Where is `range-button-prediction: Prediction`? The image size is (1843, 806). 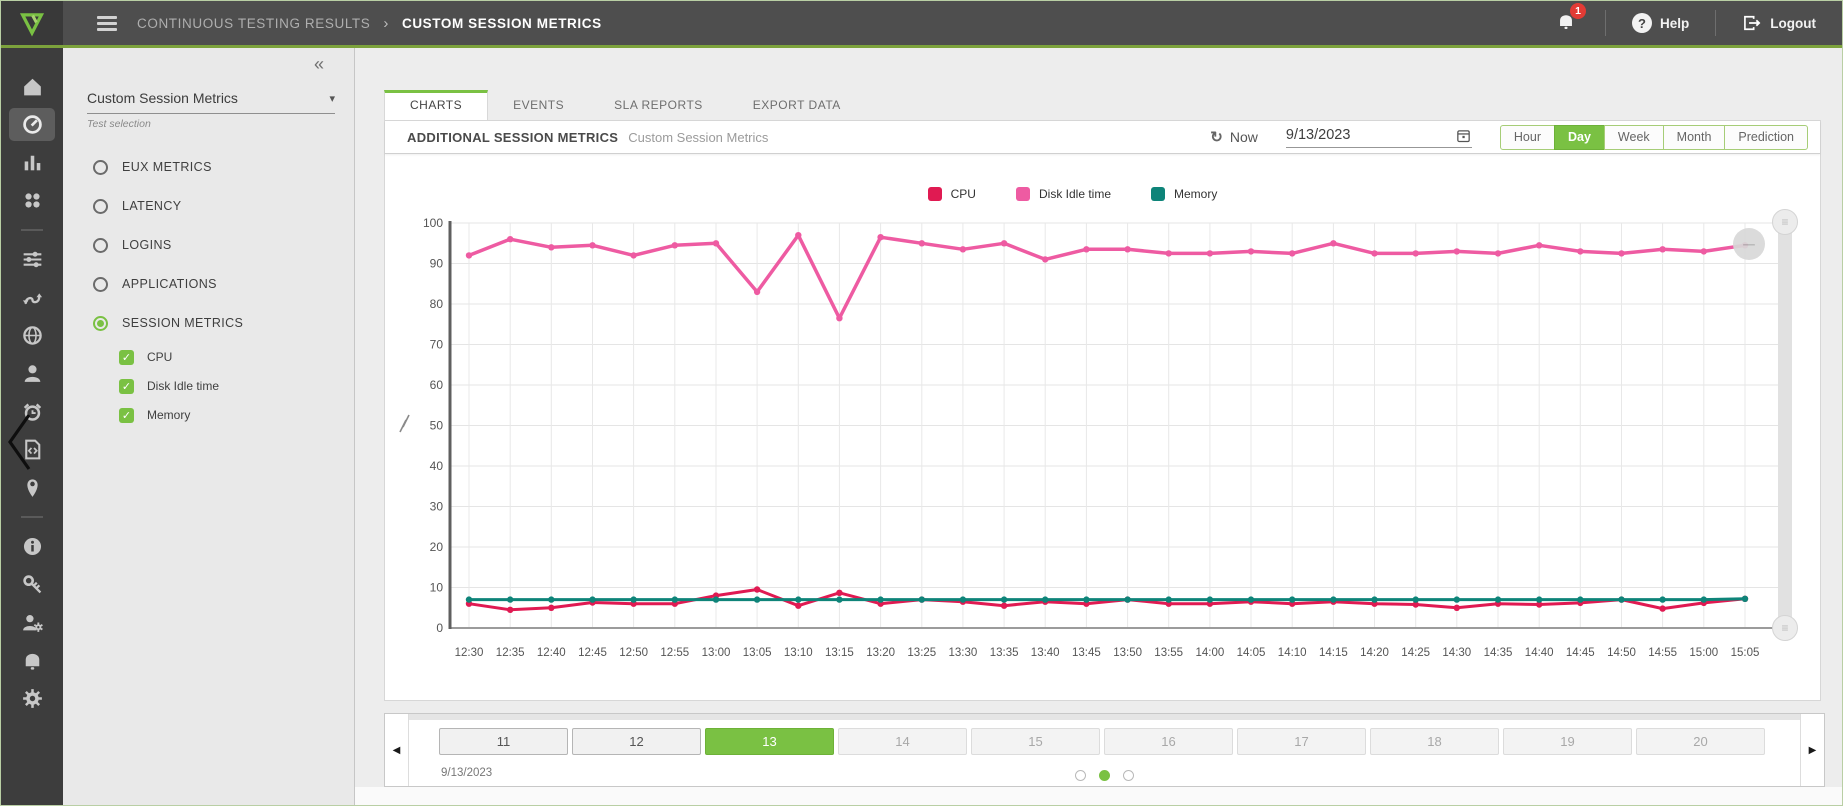 range-button-prediction: Prediction is located at coordinates (1766, 137).